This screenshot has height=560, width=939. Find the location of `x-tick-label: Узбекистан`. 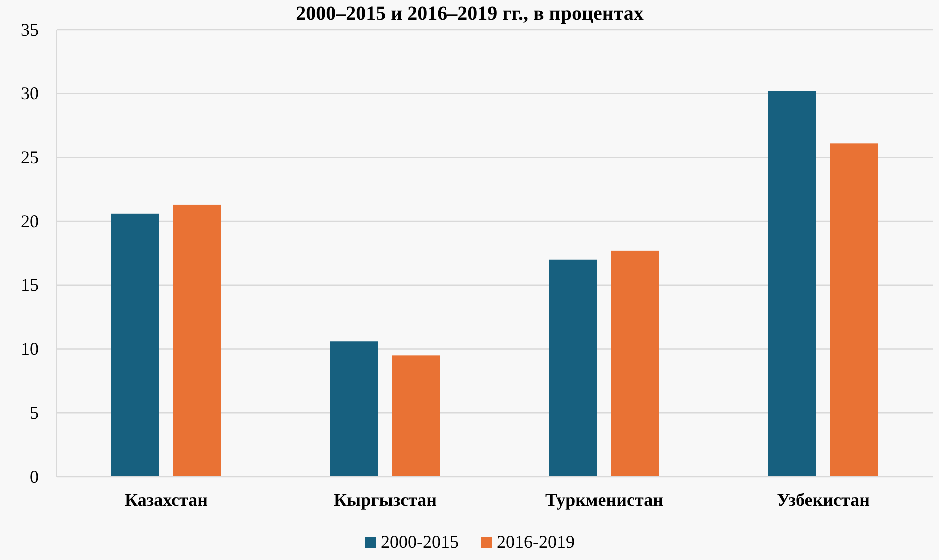

x-tick-label: Узбекистан is located at coordinates (823, 500).